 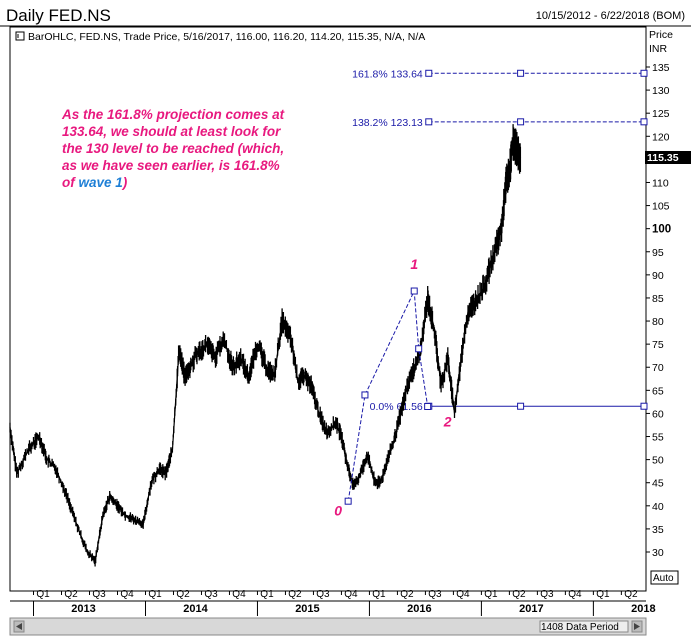 I want to click on x-year-label: 2016, so click(x=419, y=609).